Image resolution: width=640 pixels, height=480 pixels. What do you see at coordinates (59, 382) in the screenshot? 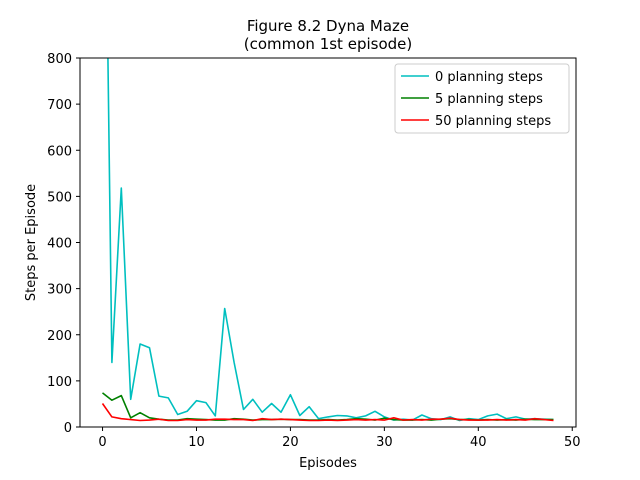
I see `y-tick-label: 100` at bounding box center [59, 382].